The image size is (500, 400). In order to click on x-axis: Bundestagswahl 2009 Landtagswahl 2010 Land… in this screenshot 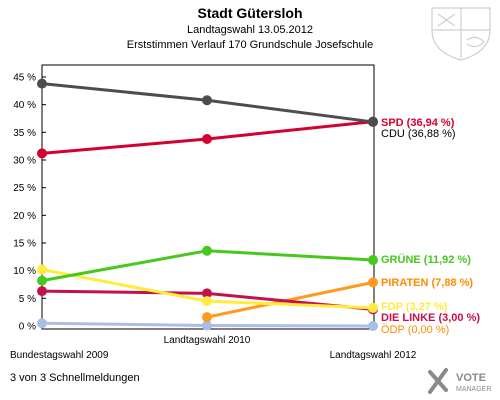, I will do `click(213, 343)`.